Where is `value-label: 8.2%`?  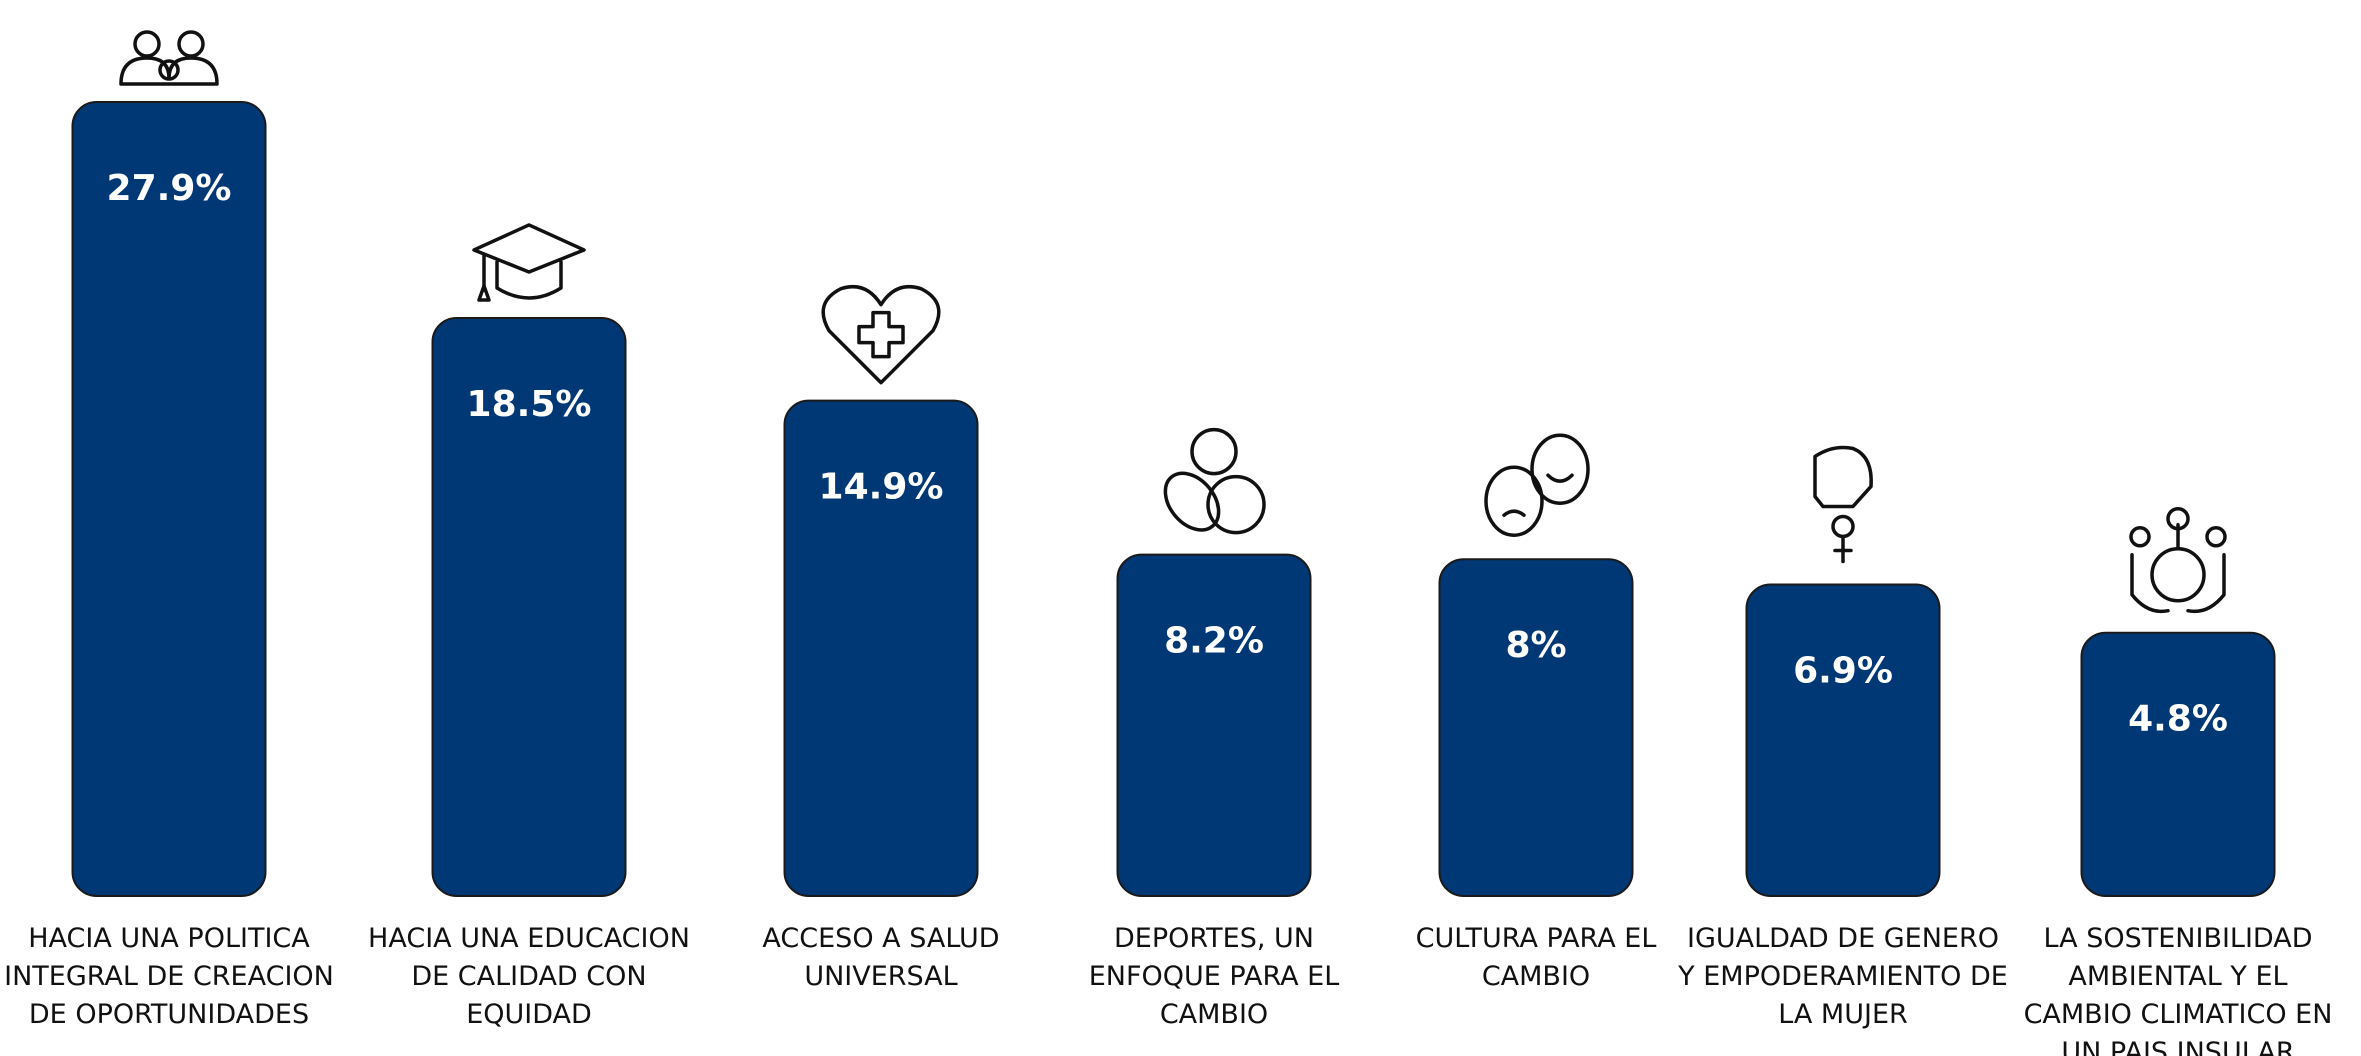
value-label: 8.2% is located at coordinates (1214, 641).